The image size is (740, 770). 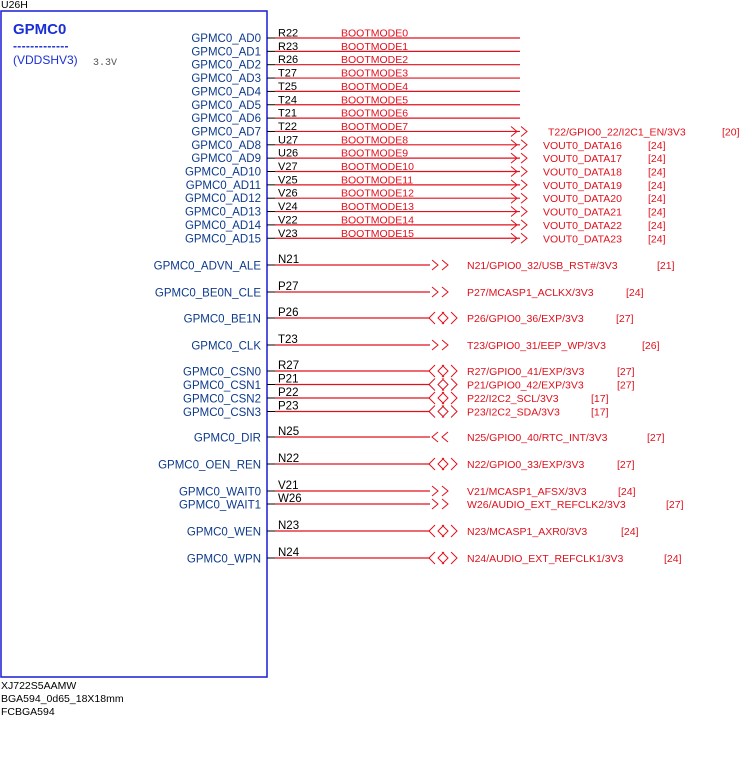 I want to click on offpage-net-label: P22/I2C2_SCL/3V3, so click(x=513, y=399).